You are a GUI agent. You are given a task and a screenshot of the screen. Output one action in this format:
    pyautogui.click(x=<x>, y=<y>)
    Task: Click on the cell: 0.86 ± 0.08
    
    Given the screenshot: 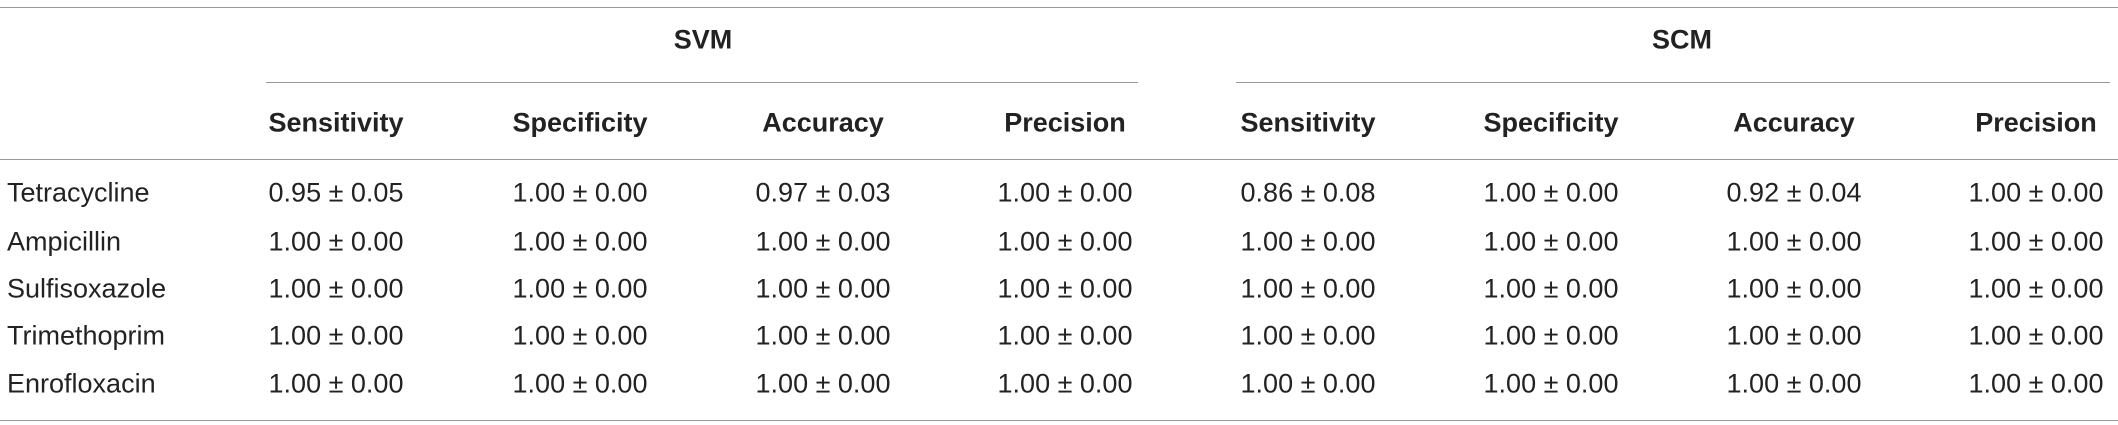 What is the action you would take?
    pyautogui.click(x=1308, y=192)
    